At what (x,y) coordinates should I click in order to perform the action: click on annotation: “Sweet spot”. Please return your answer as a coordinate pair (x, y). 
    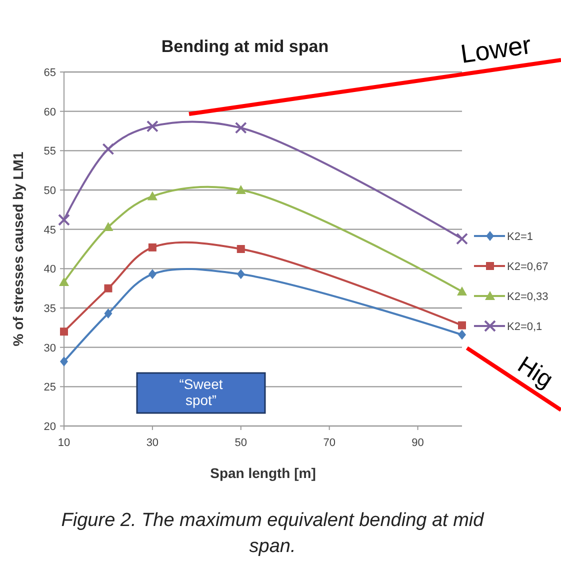
    Looking at the image, I should click on (201, 392).